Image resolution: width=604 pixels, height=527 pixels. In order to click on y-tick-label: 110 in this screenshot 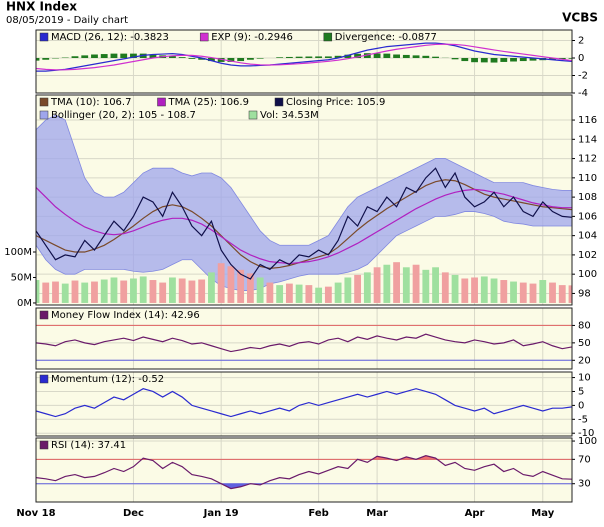, I will do `click(587, 178)`.